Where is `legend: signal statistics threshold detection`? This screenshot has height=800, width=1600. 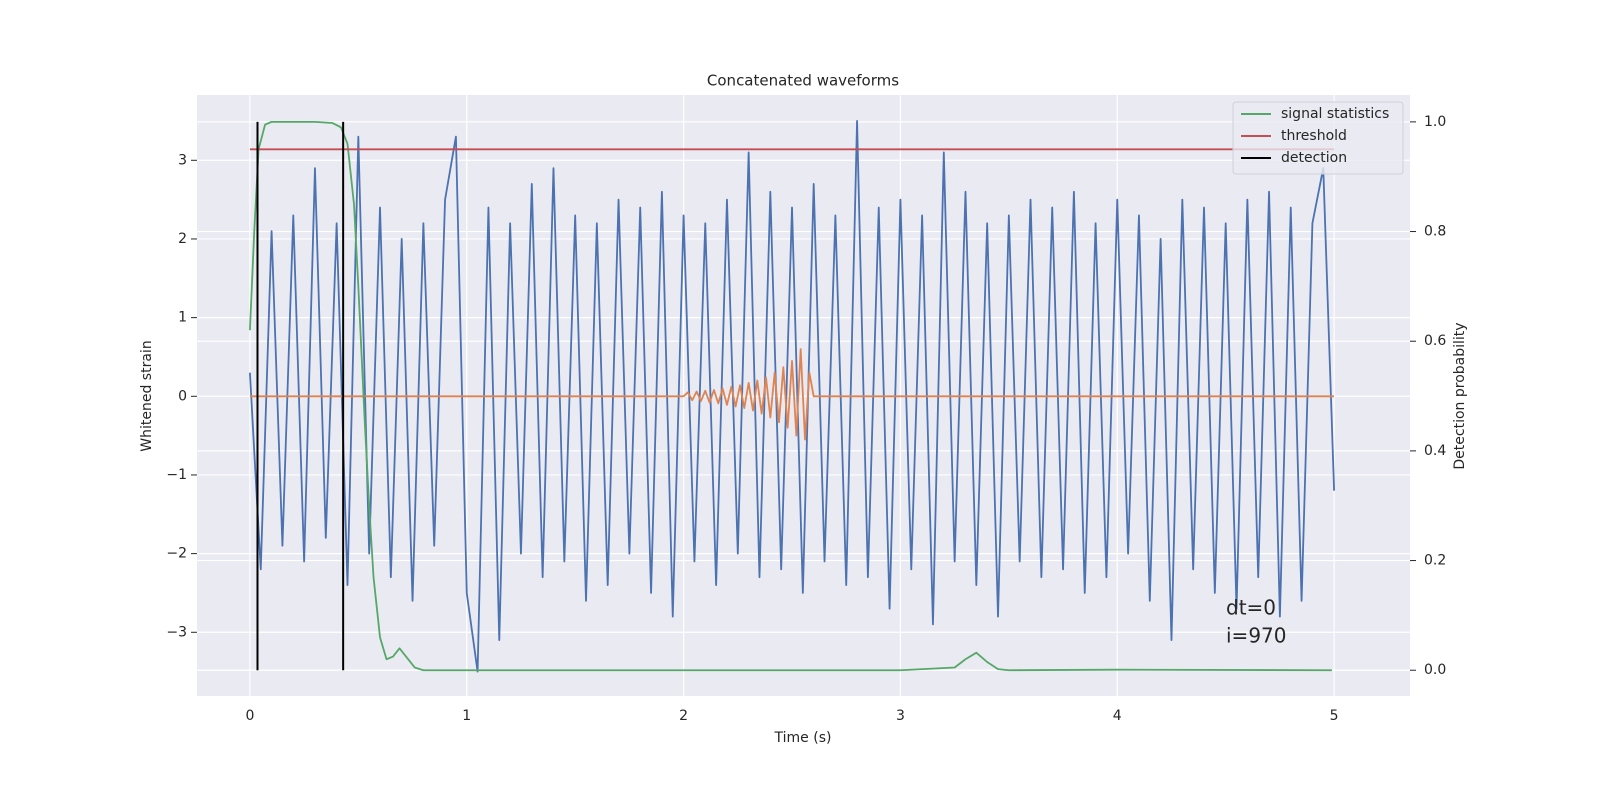
legend: signal statistics threshold detection is located at coordinates (1318, 138).